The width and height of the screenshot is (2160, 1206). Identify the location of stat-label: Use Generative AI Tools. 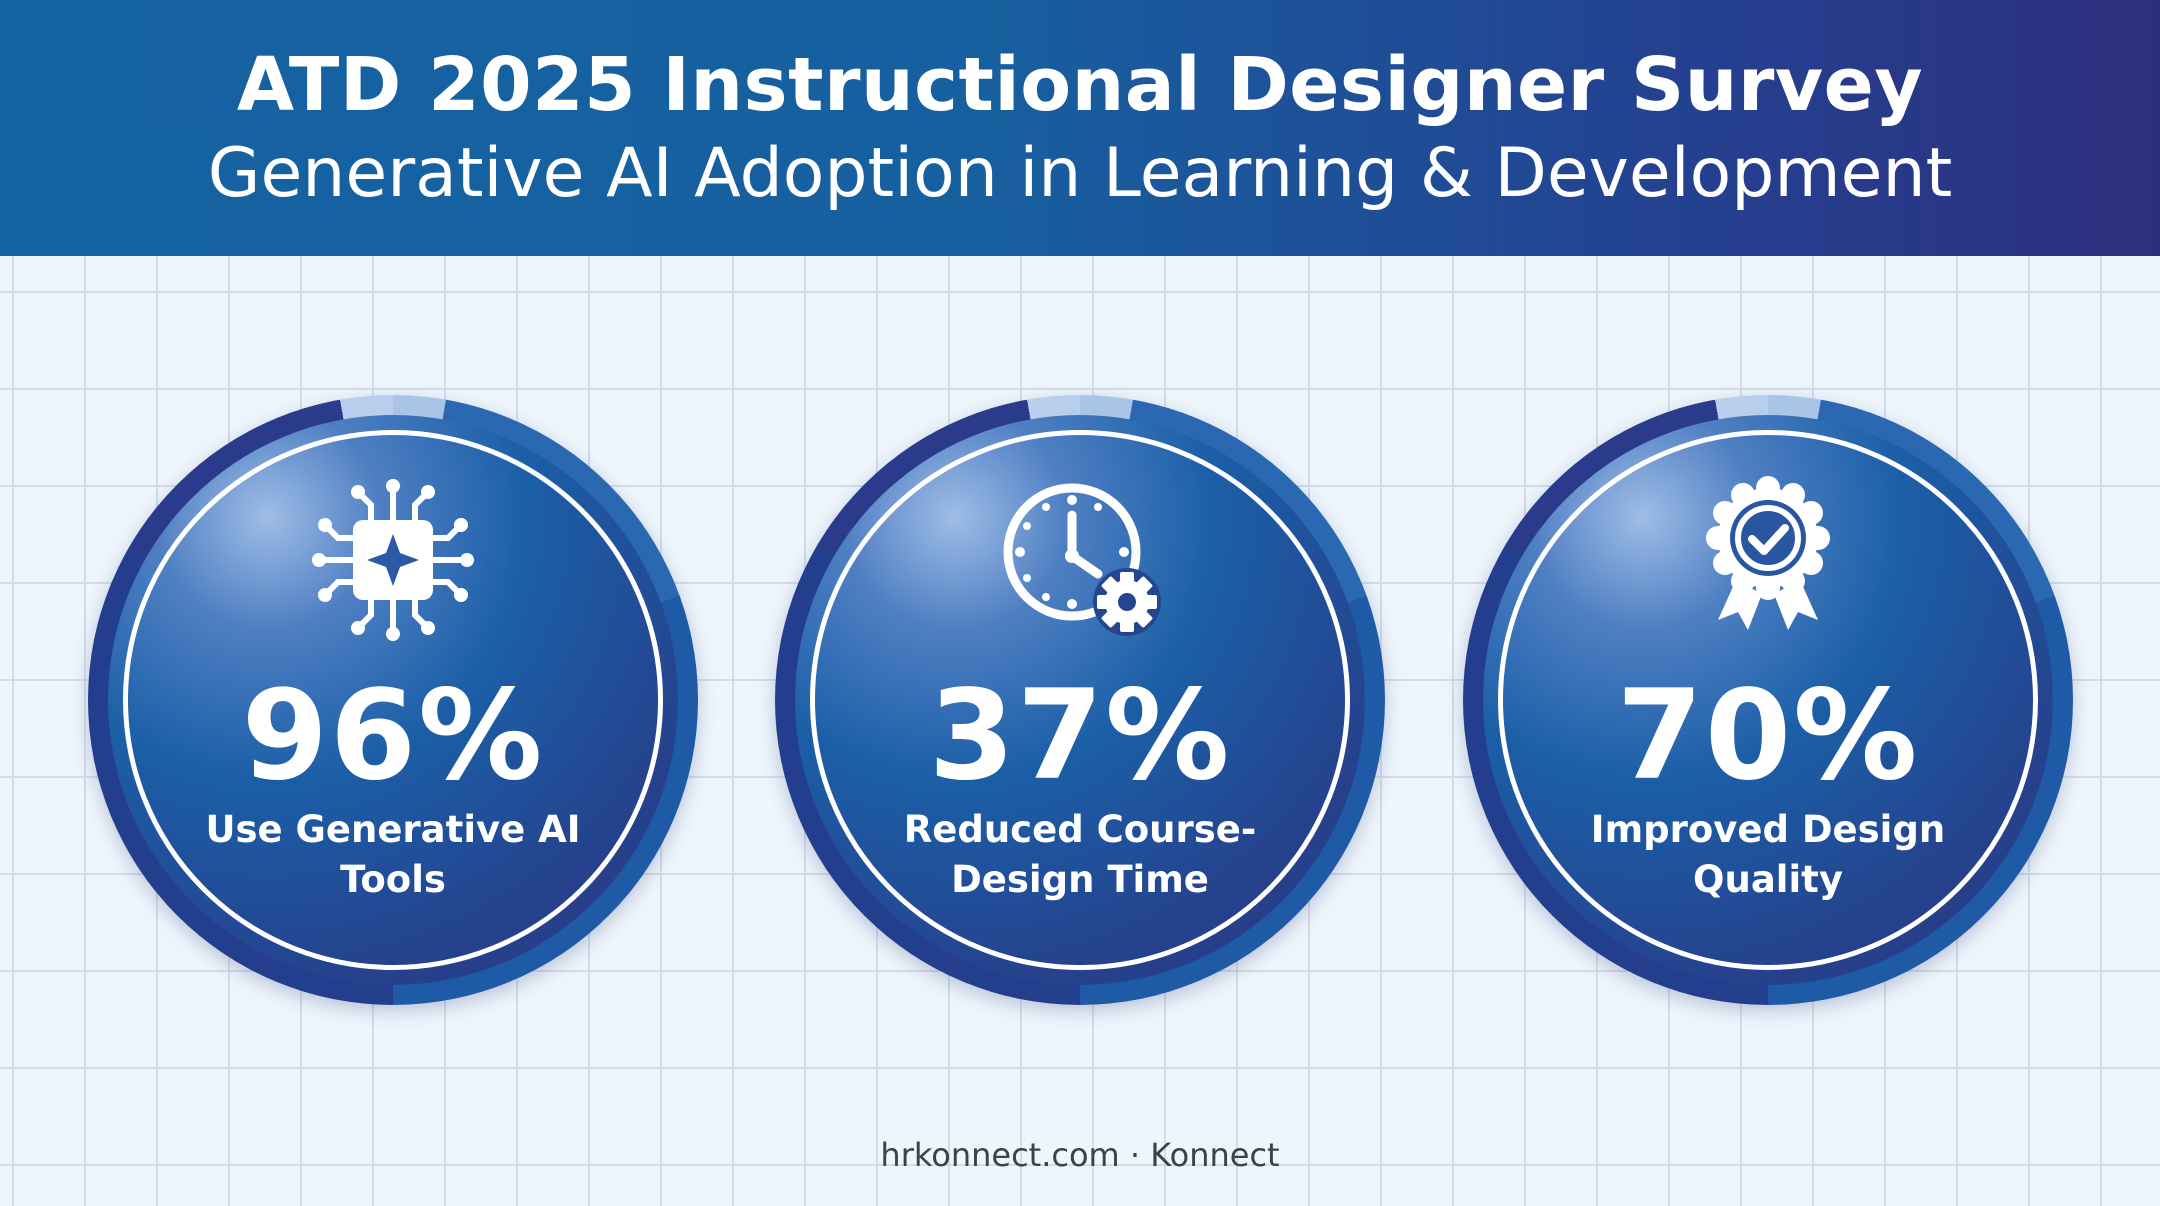
(393, 854).